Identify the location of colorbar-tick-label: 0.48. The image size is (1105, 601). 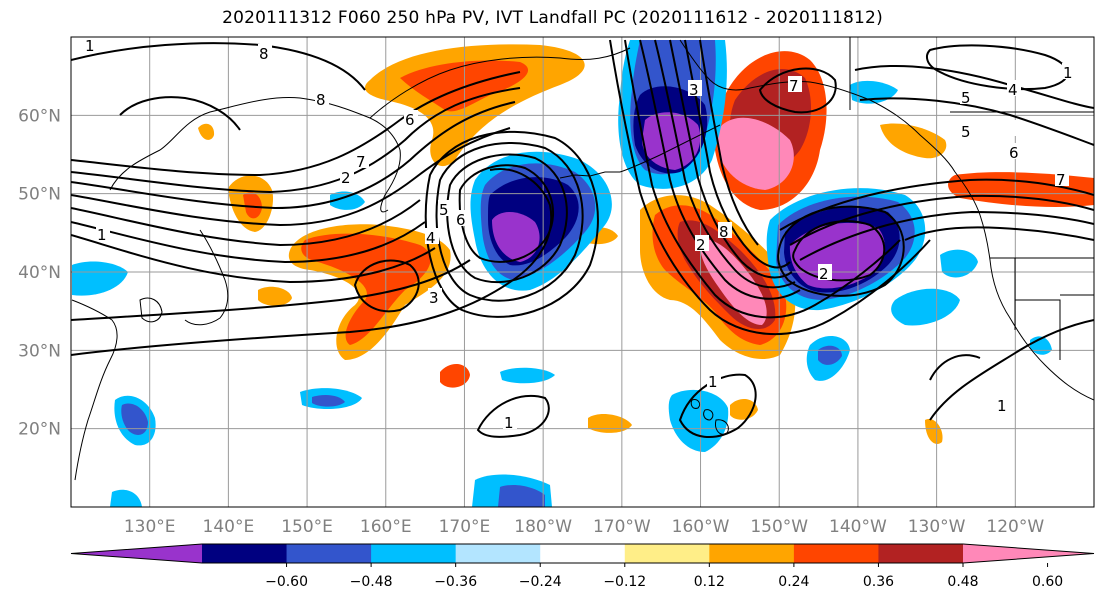
(962, 582).